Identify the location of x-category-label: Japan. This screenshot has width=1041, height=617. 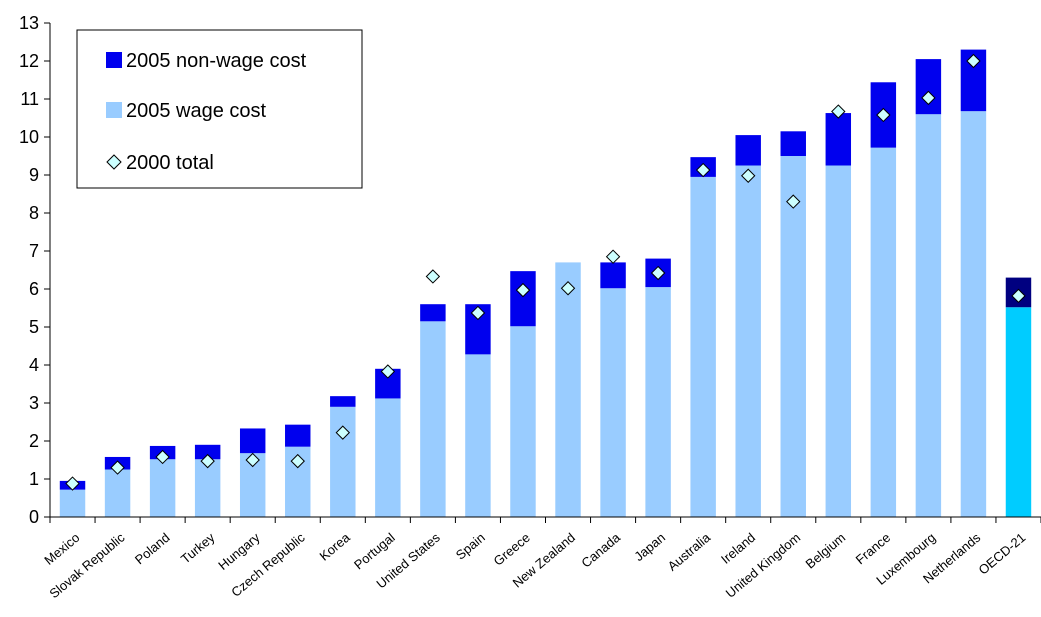
(649, 547).